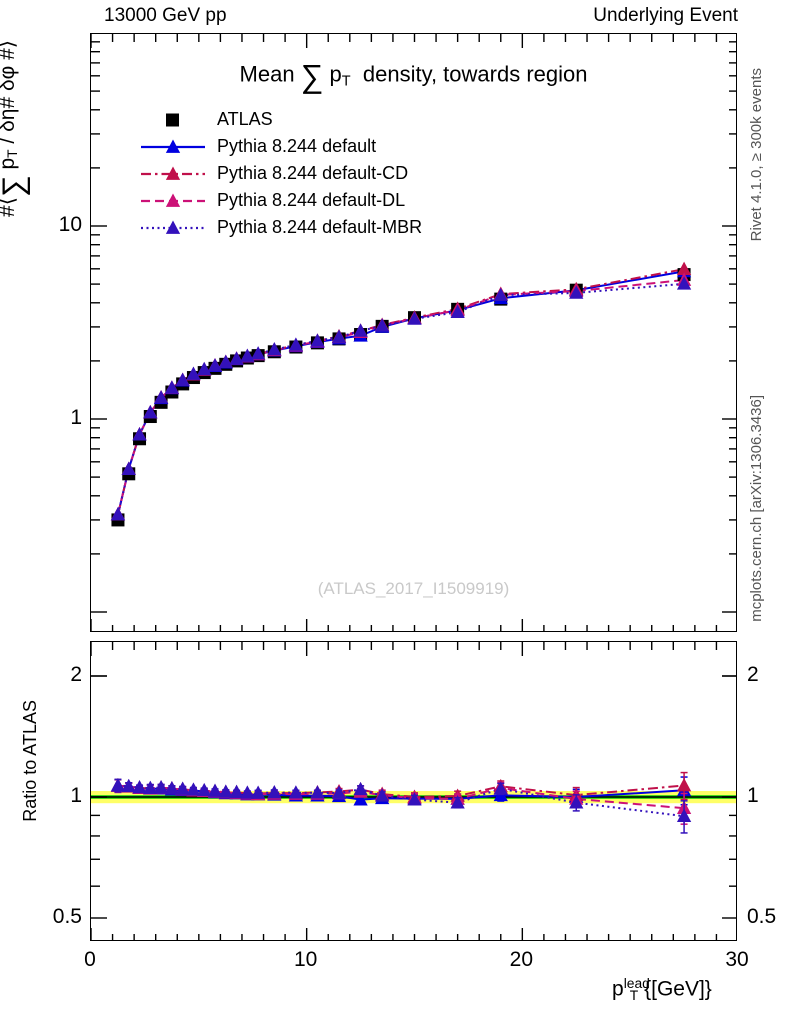 This screenshot has width=786, height=1024. What do you see at coordinates (634, 994) in the screenshot?
I see `x-title-sub: T` at bounding box center [634, 994].